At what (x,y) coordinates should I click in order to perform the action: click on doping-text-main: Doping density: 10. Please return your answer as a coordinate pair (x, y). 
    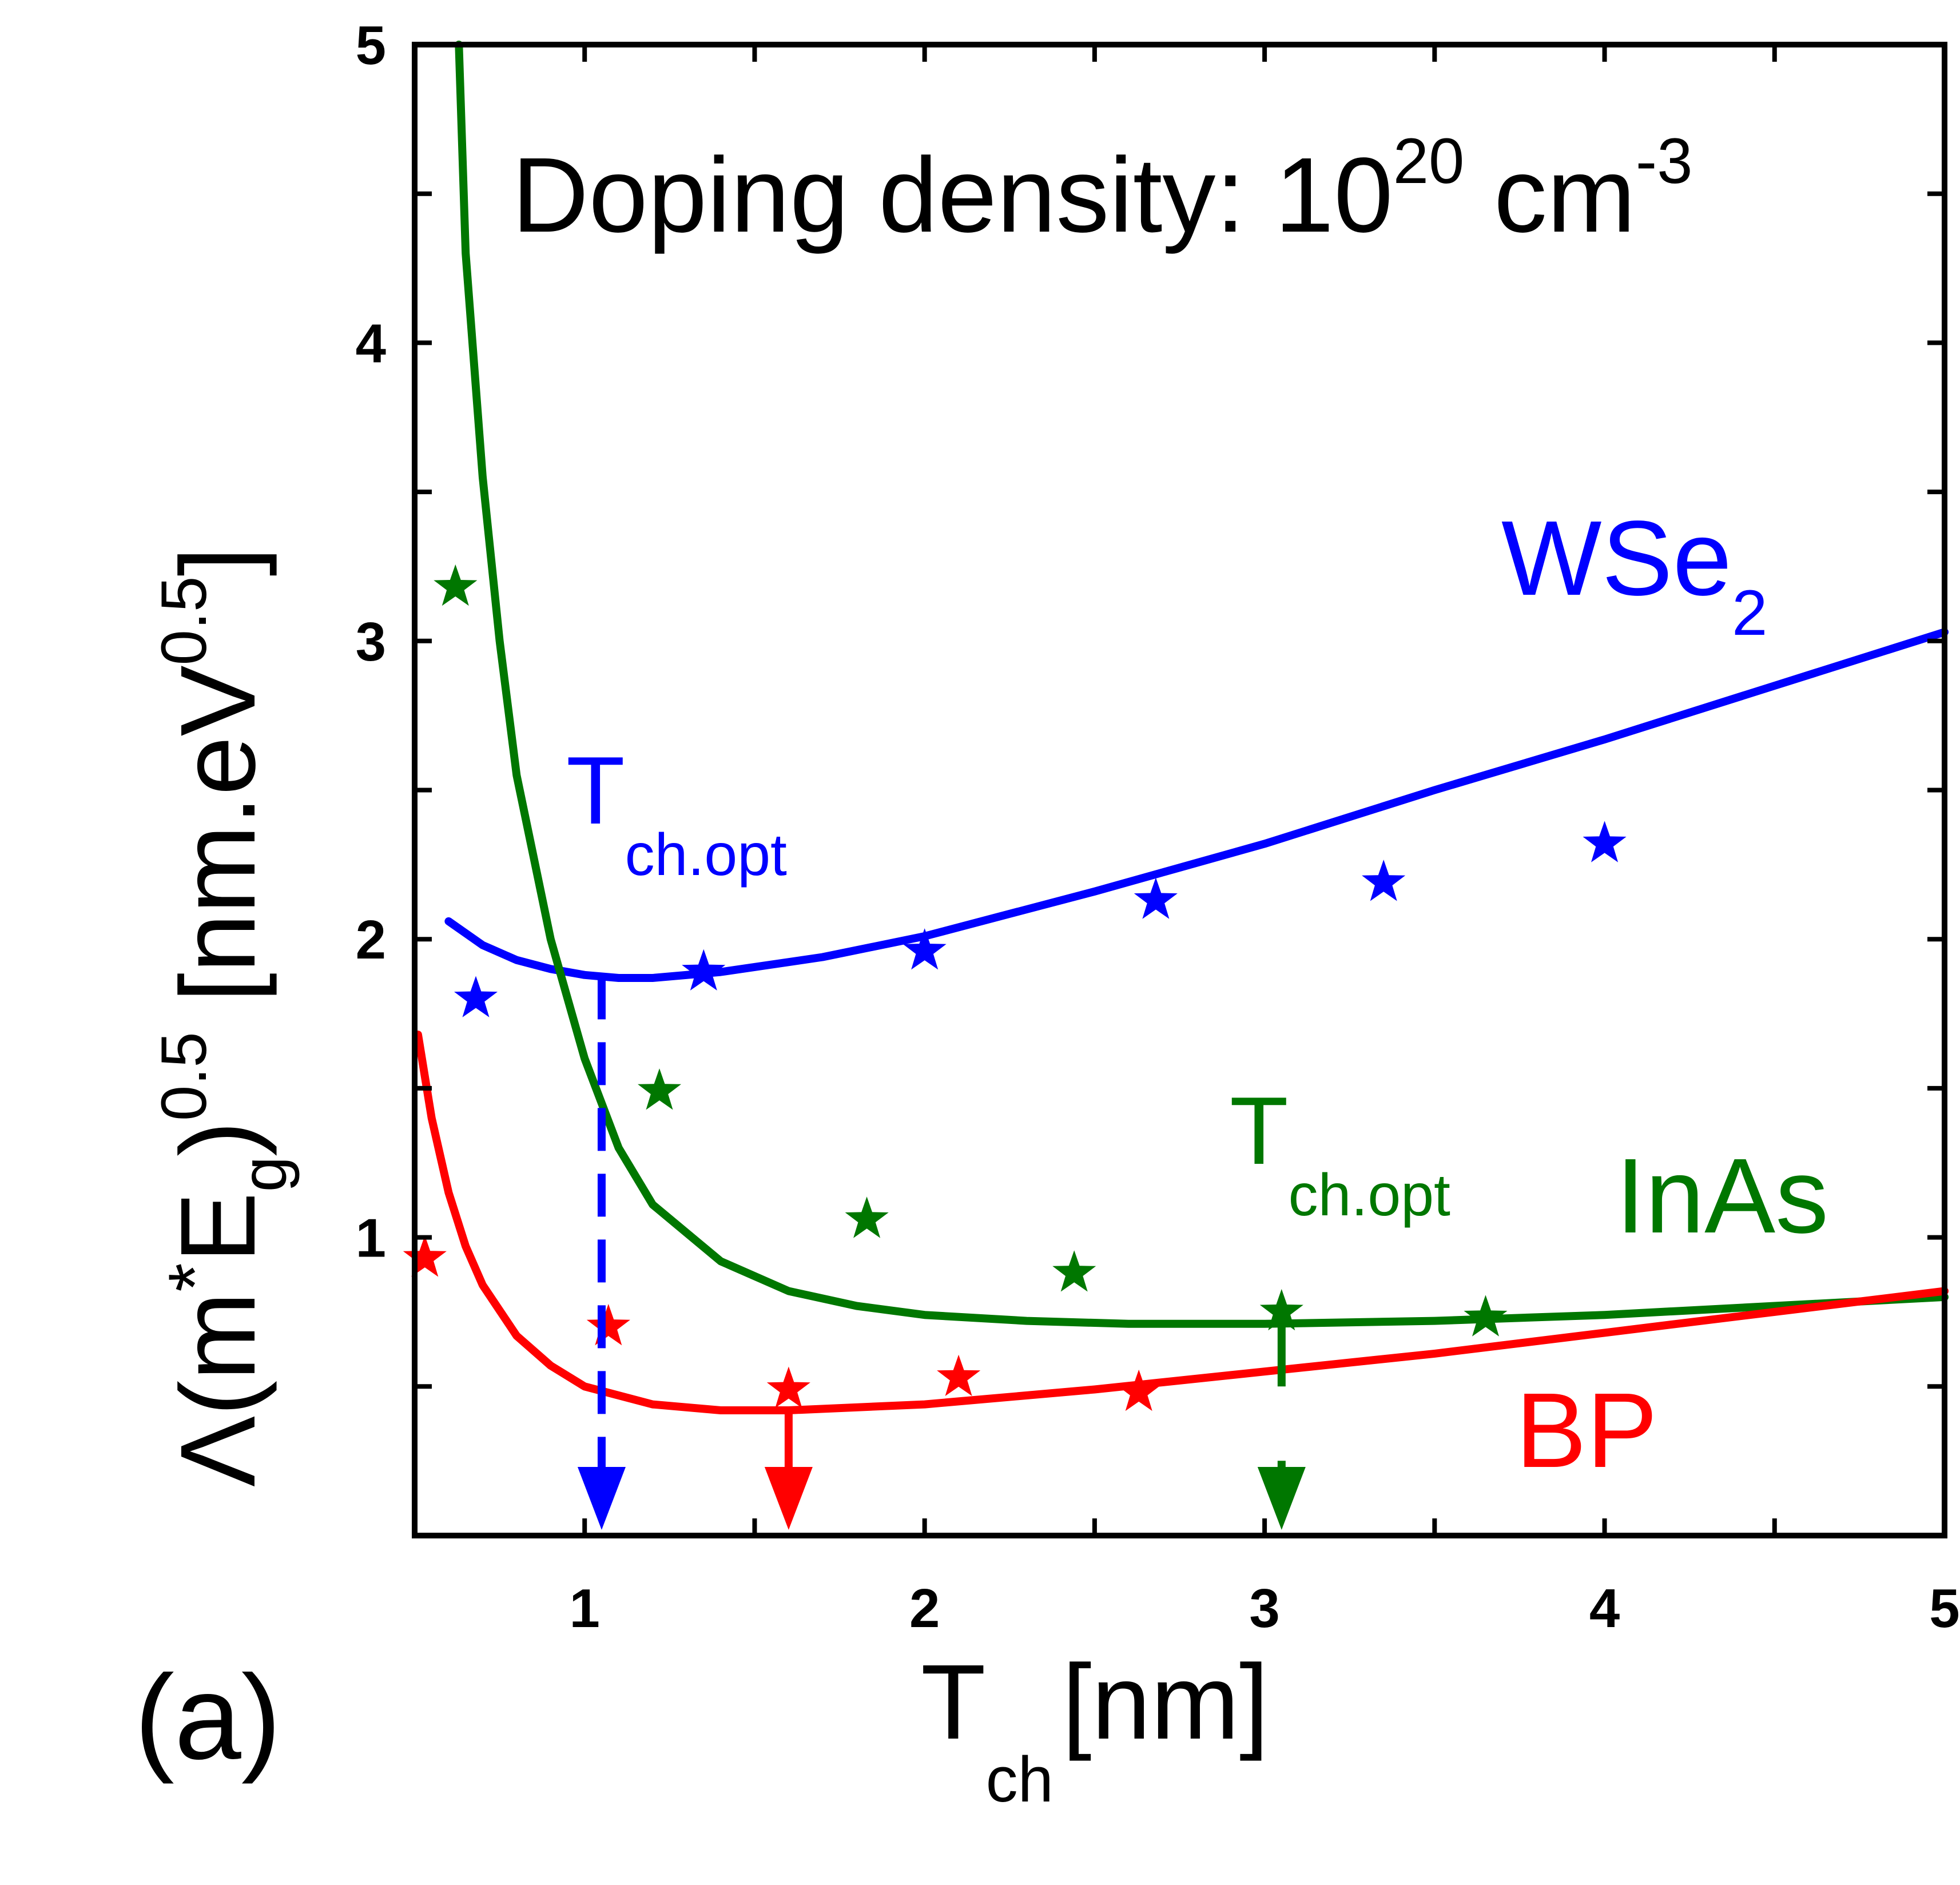
    Looking at the image, I should click on (952, 195).